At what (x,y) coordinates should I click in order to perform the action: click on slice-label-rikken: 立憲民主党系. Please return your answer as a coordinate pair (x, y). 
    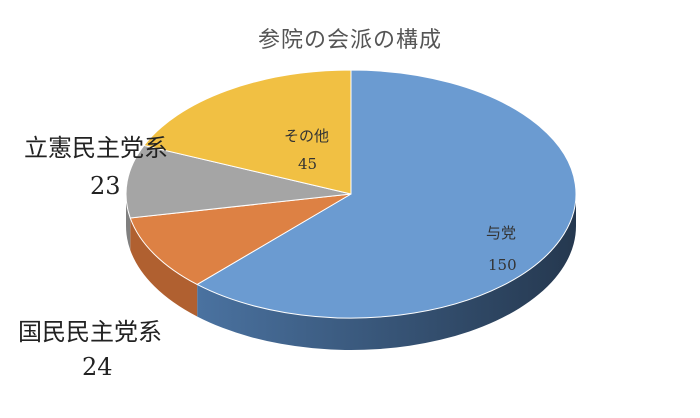
    Looking at the image, I should click on (96, 148).